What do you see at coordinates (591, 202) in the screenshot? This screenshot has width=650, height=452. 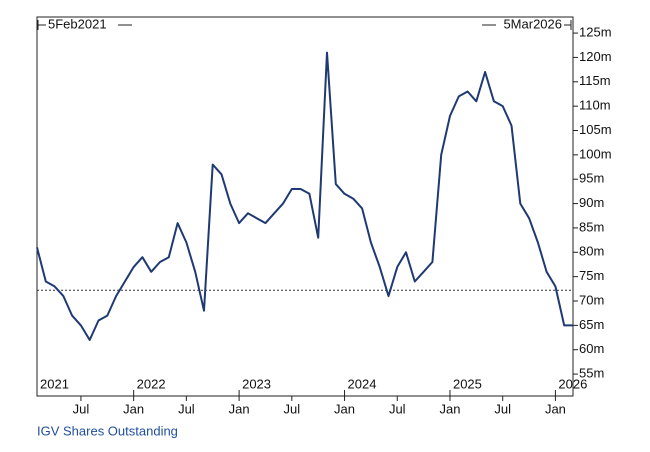 I see `y-tick-label: 90m` at bounding box center [591, 202].